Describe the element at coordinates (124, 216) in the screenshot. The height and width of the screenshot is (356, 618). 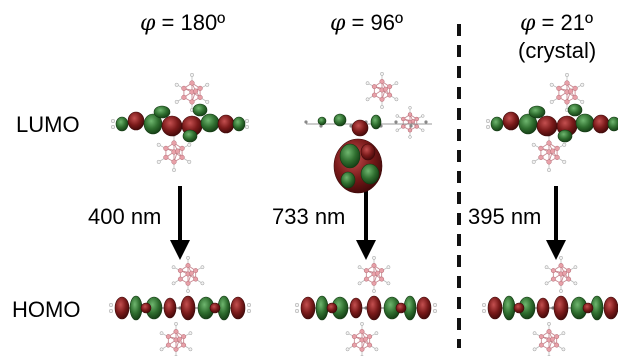
I see `wavelength-label-1: 400 nm` at that location.